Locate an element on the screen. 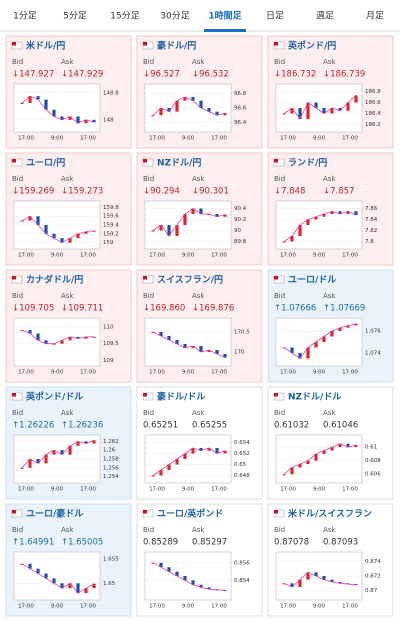 The width and height of the screenshot is (400, 620). bid-value: 0.87078 is located at coordinates (291, 543).